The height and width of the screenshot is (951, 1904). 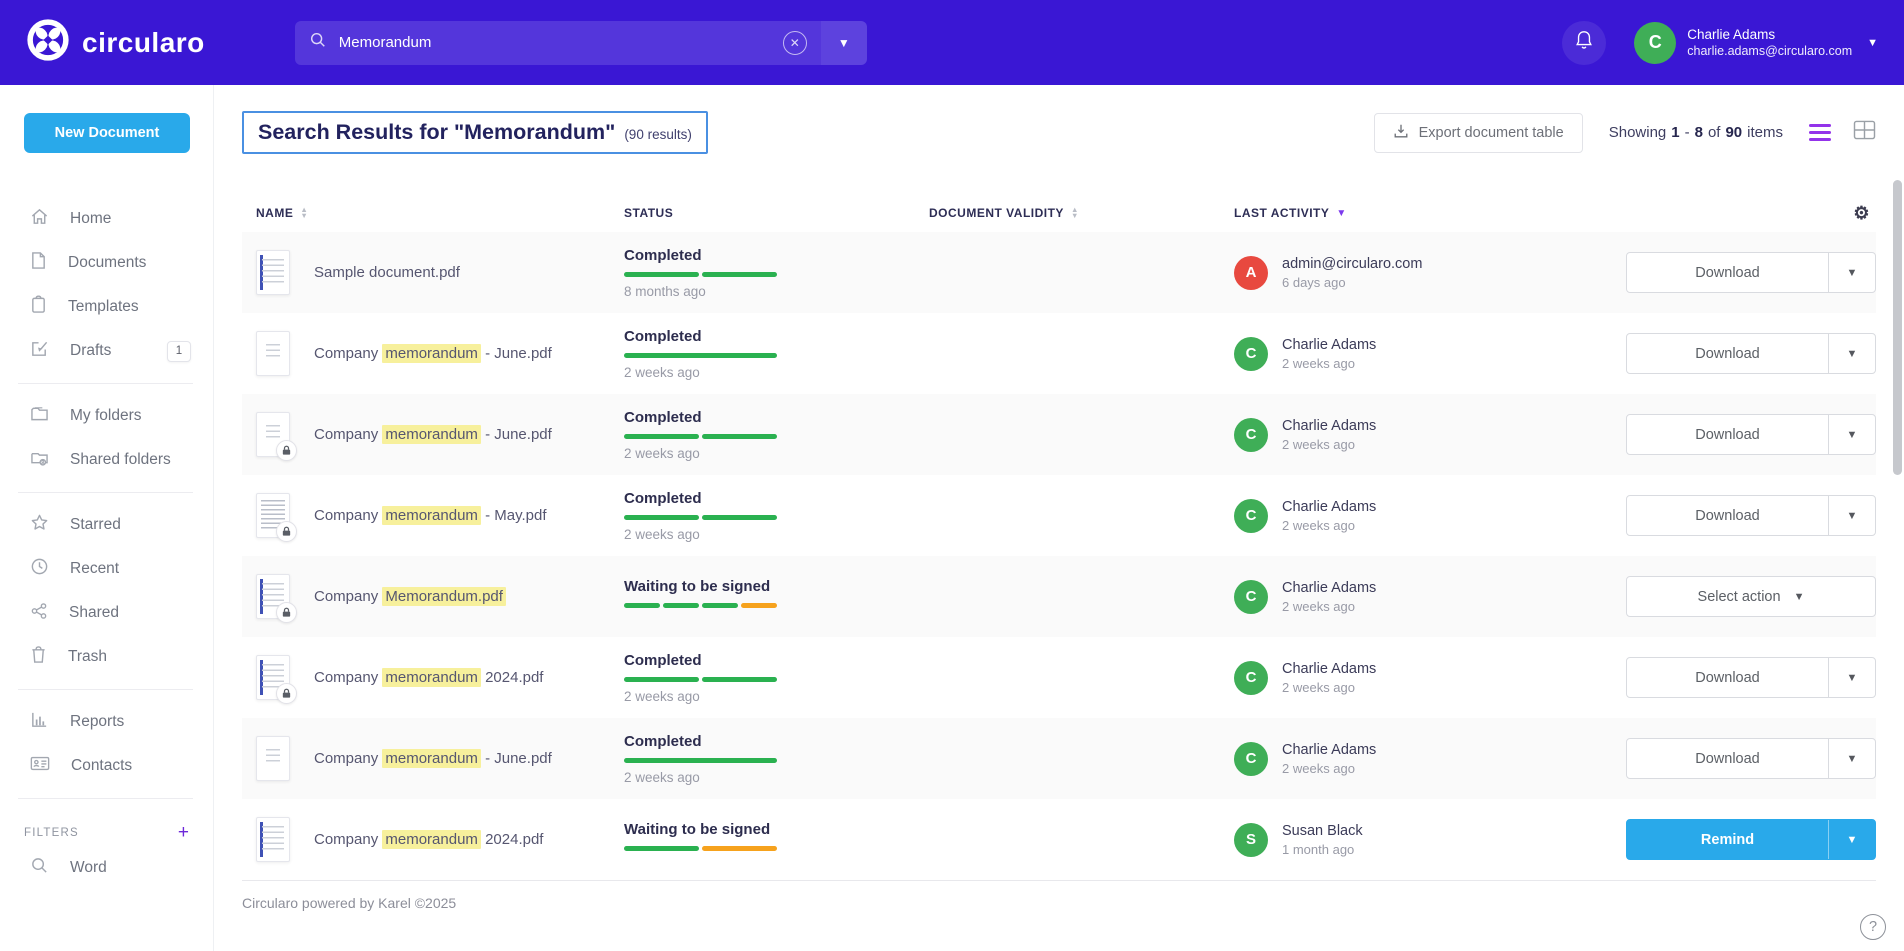 I want to click on top-navbar: circularo ✕ ▼, so click(x=952, y=42).